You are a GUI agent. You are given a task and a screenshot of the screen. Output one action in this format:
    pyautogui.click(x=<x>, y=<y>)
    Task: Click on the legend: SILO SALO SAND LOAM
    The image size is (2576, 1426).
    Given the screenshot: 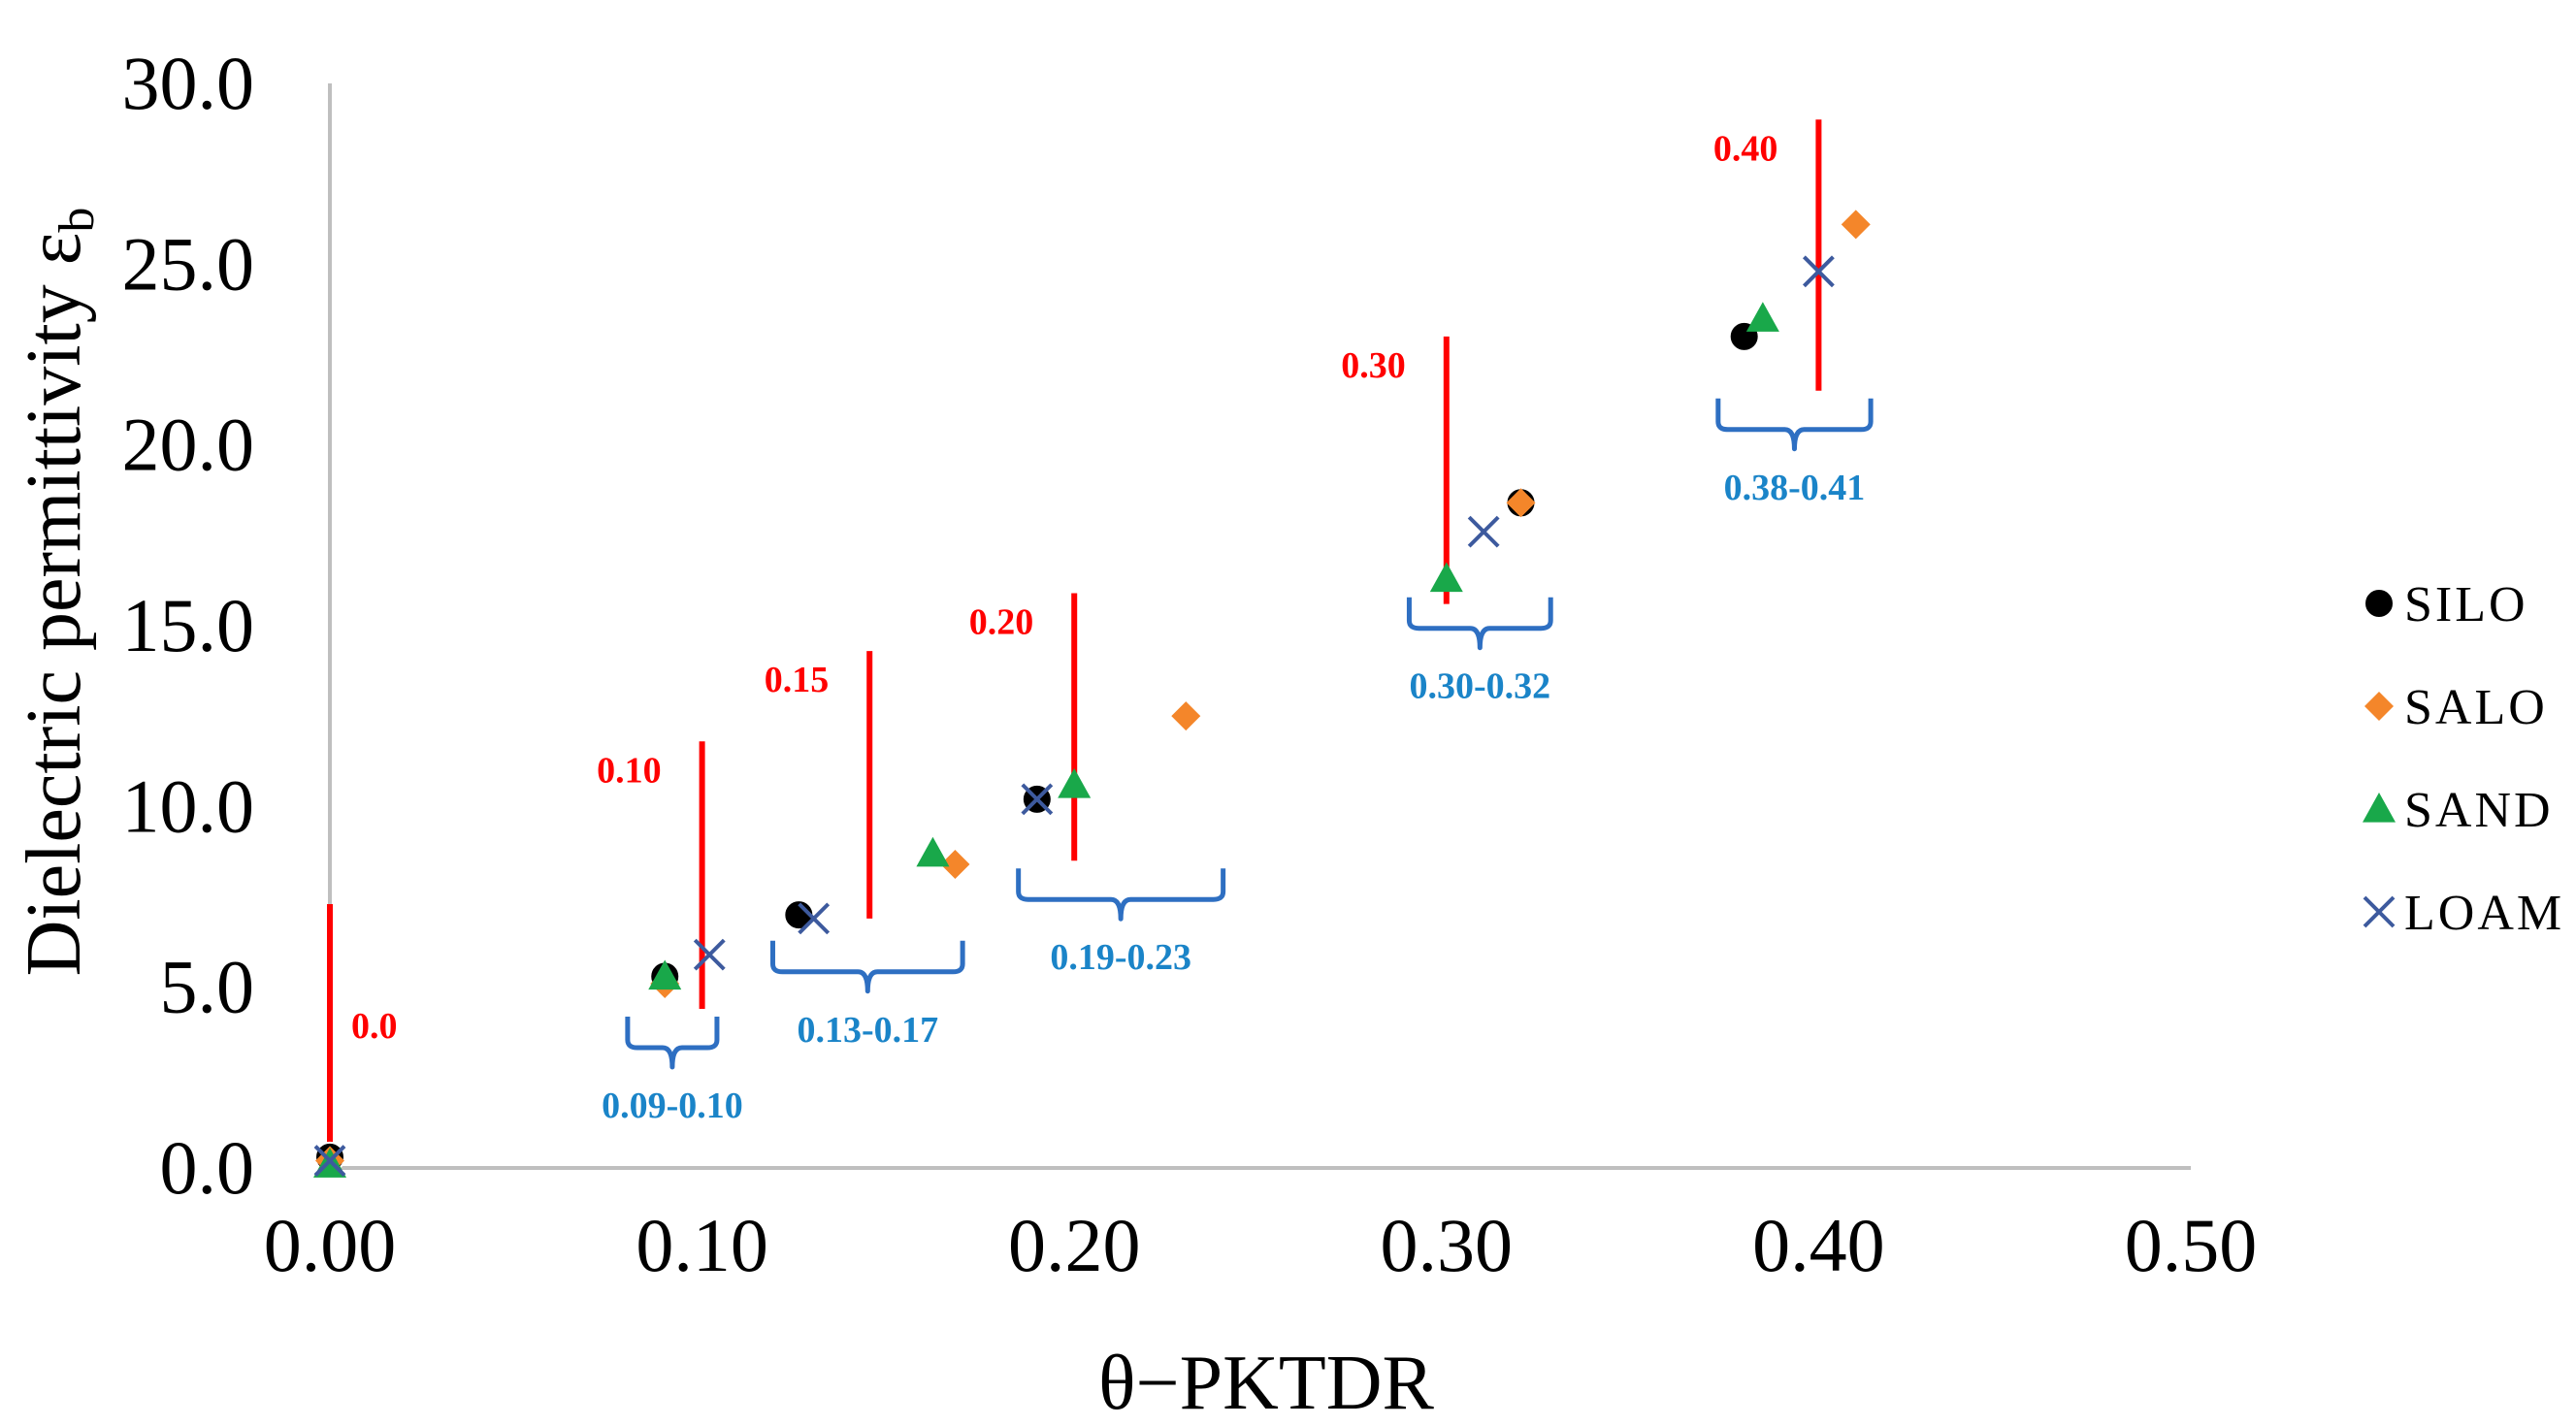 What is the action you would take?
    pyautogui.click(x=2463, y=759)
    